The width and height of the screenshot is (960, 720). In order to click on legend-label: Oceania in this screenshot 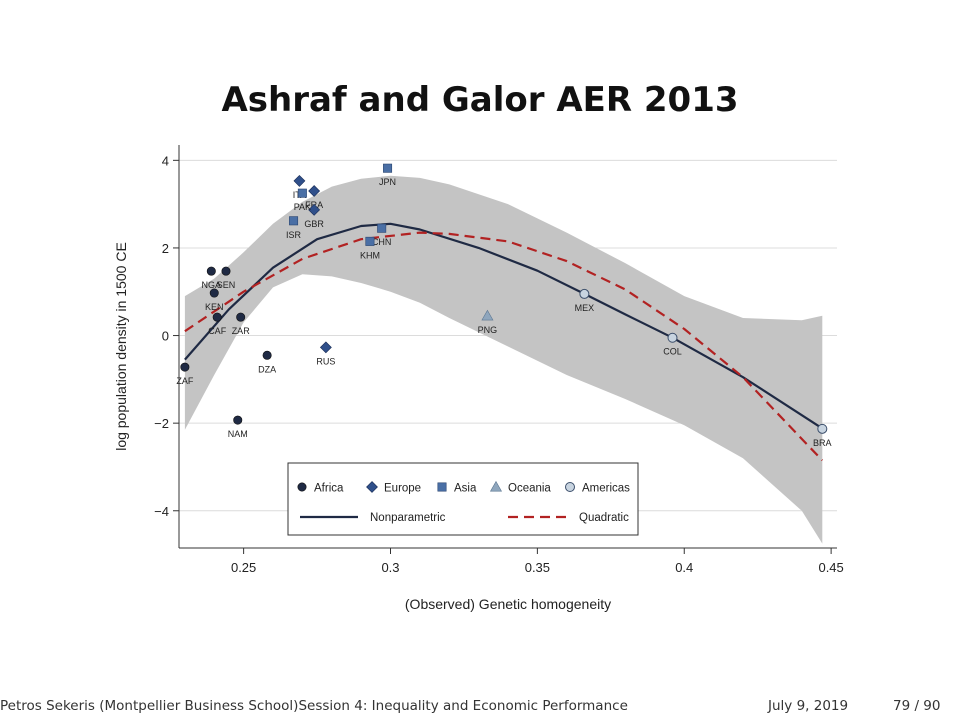, I will do `click(529, 489)`.